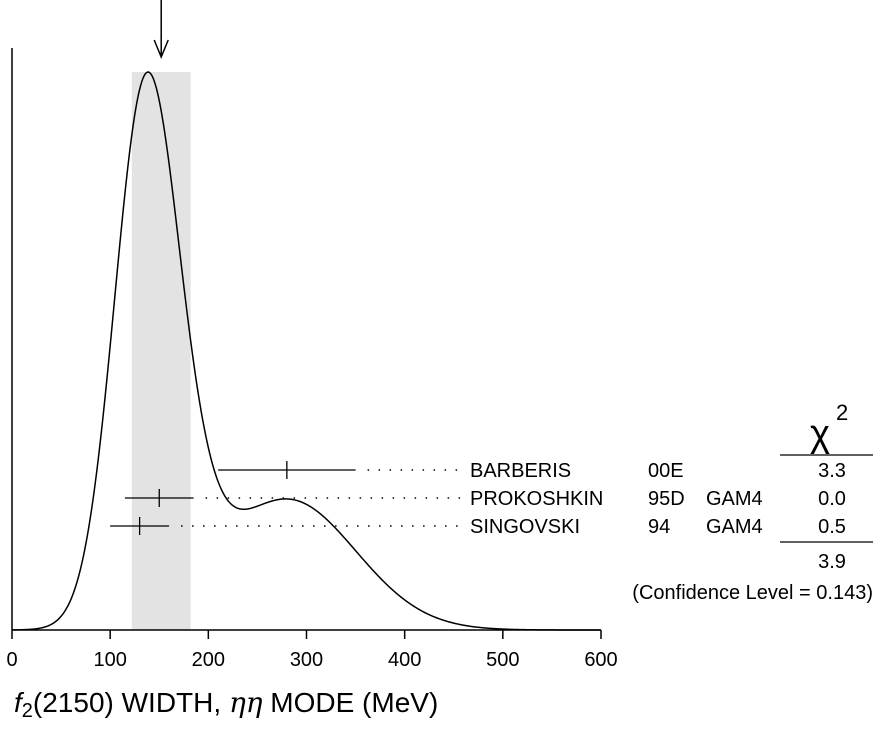 The image size is (873, 732). I want to click on x-tick-label: 300, so click(306, 660).